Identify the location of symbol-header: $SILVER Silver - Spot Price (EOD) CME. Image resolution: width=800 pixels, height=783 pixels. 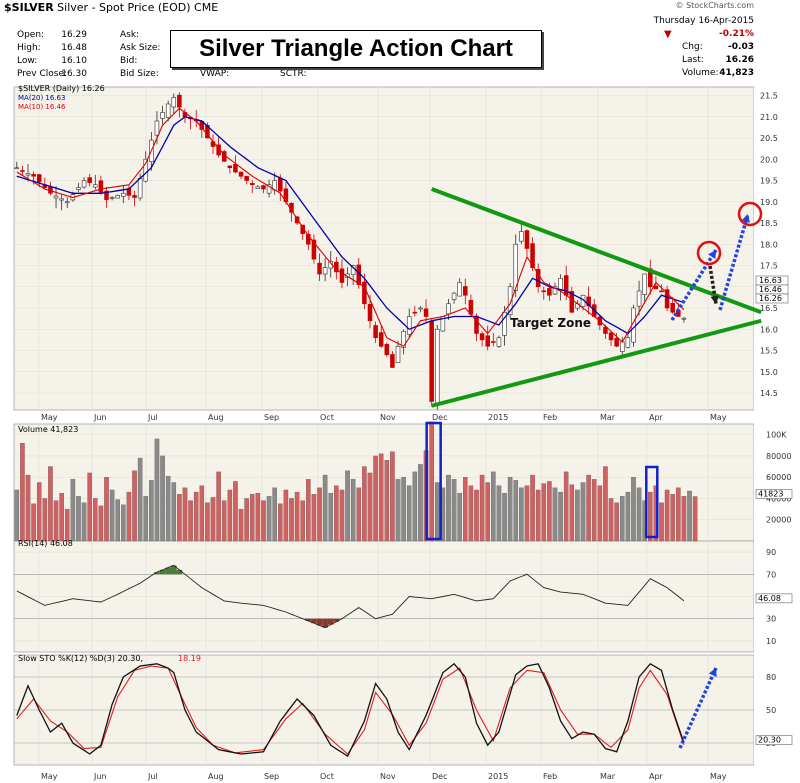
(111, 7).